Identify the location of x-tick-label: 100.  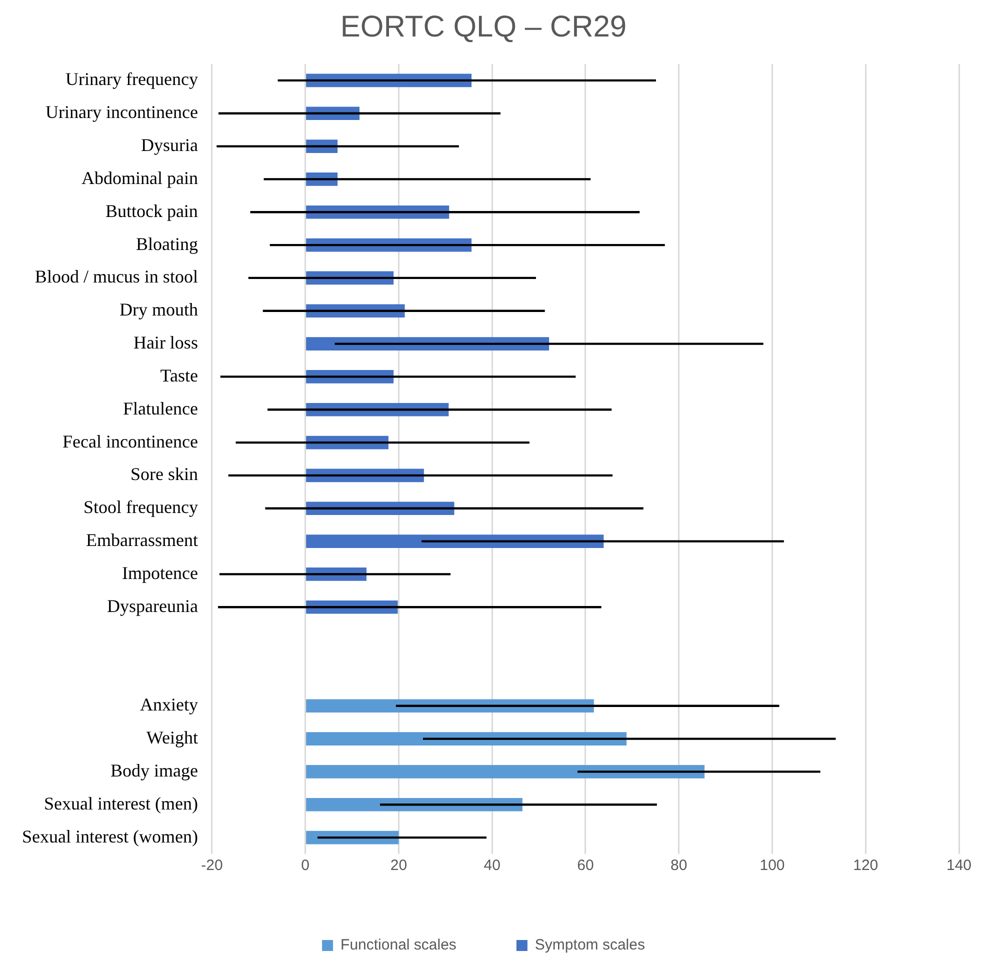
(772, 865).